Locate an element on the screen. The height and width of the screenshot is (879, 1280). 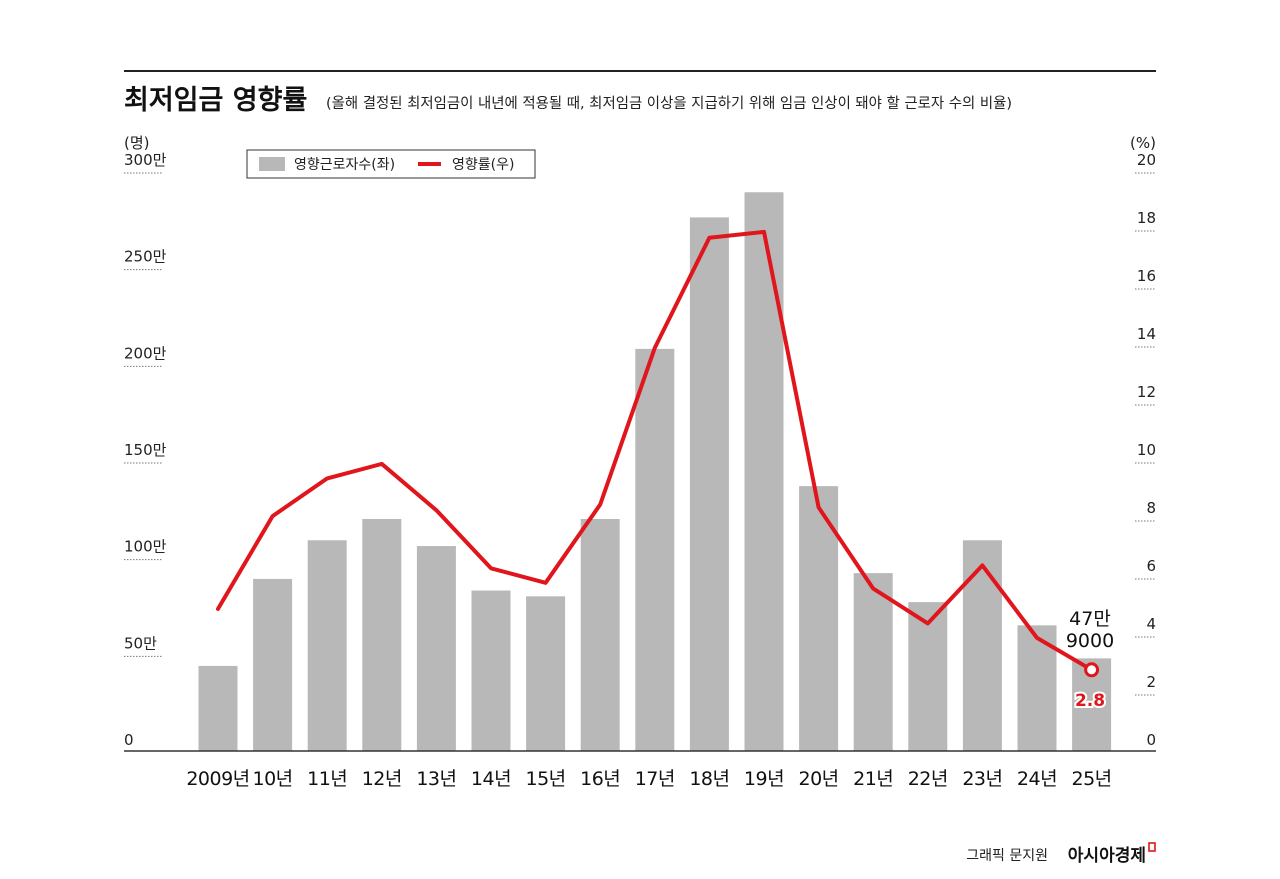
x-tick-label: 19년 is located at coordinates (764, 779).